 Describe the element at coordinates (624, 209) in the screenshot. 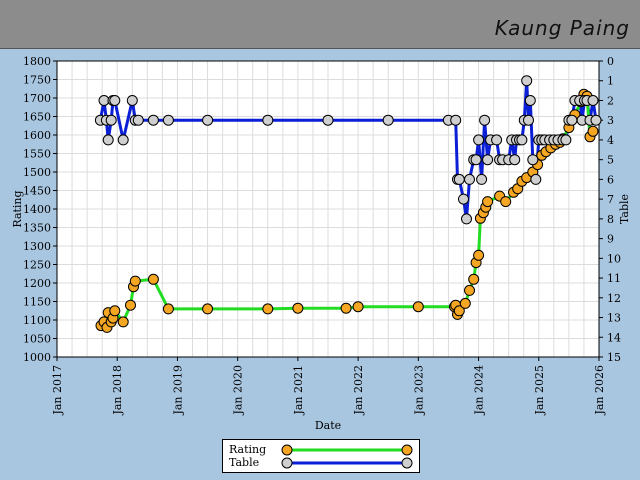

I see `y2-axis-label: Table` at that location.